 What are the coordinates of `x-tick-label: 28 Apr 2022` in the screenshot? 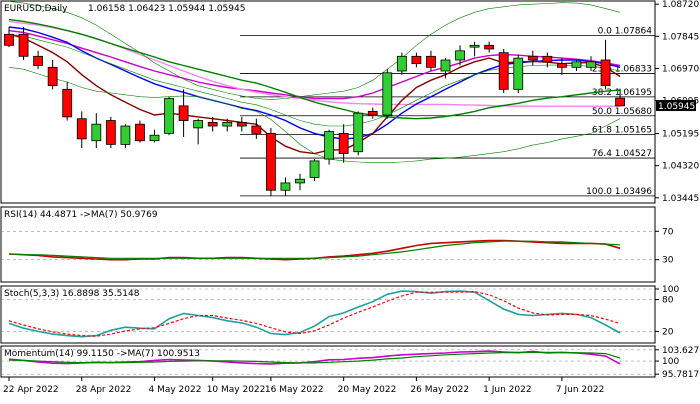 It's located at (104, 390).